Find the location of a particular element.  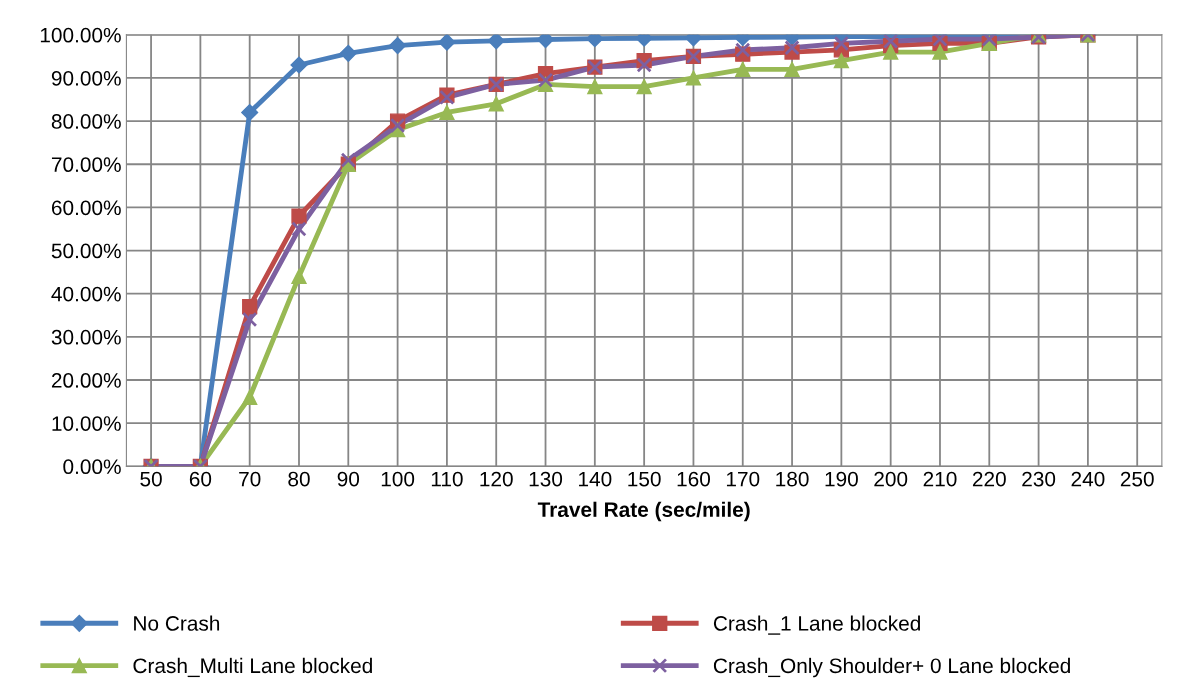

x-tick-label: 200 is located at coordinates (891, 479).